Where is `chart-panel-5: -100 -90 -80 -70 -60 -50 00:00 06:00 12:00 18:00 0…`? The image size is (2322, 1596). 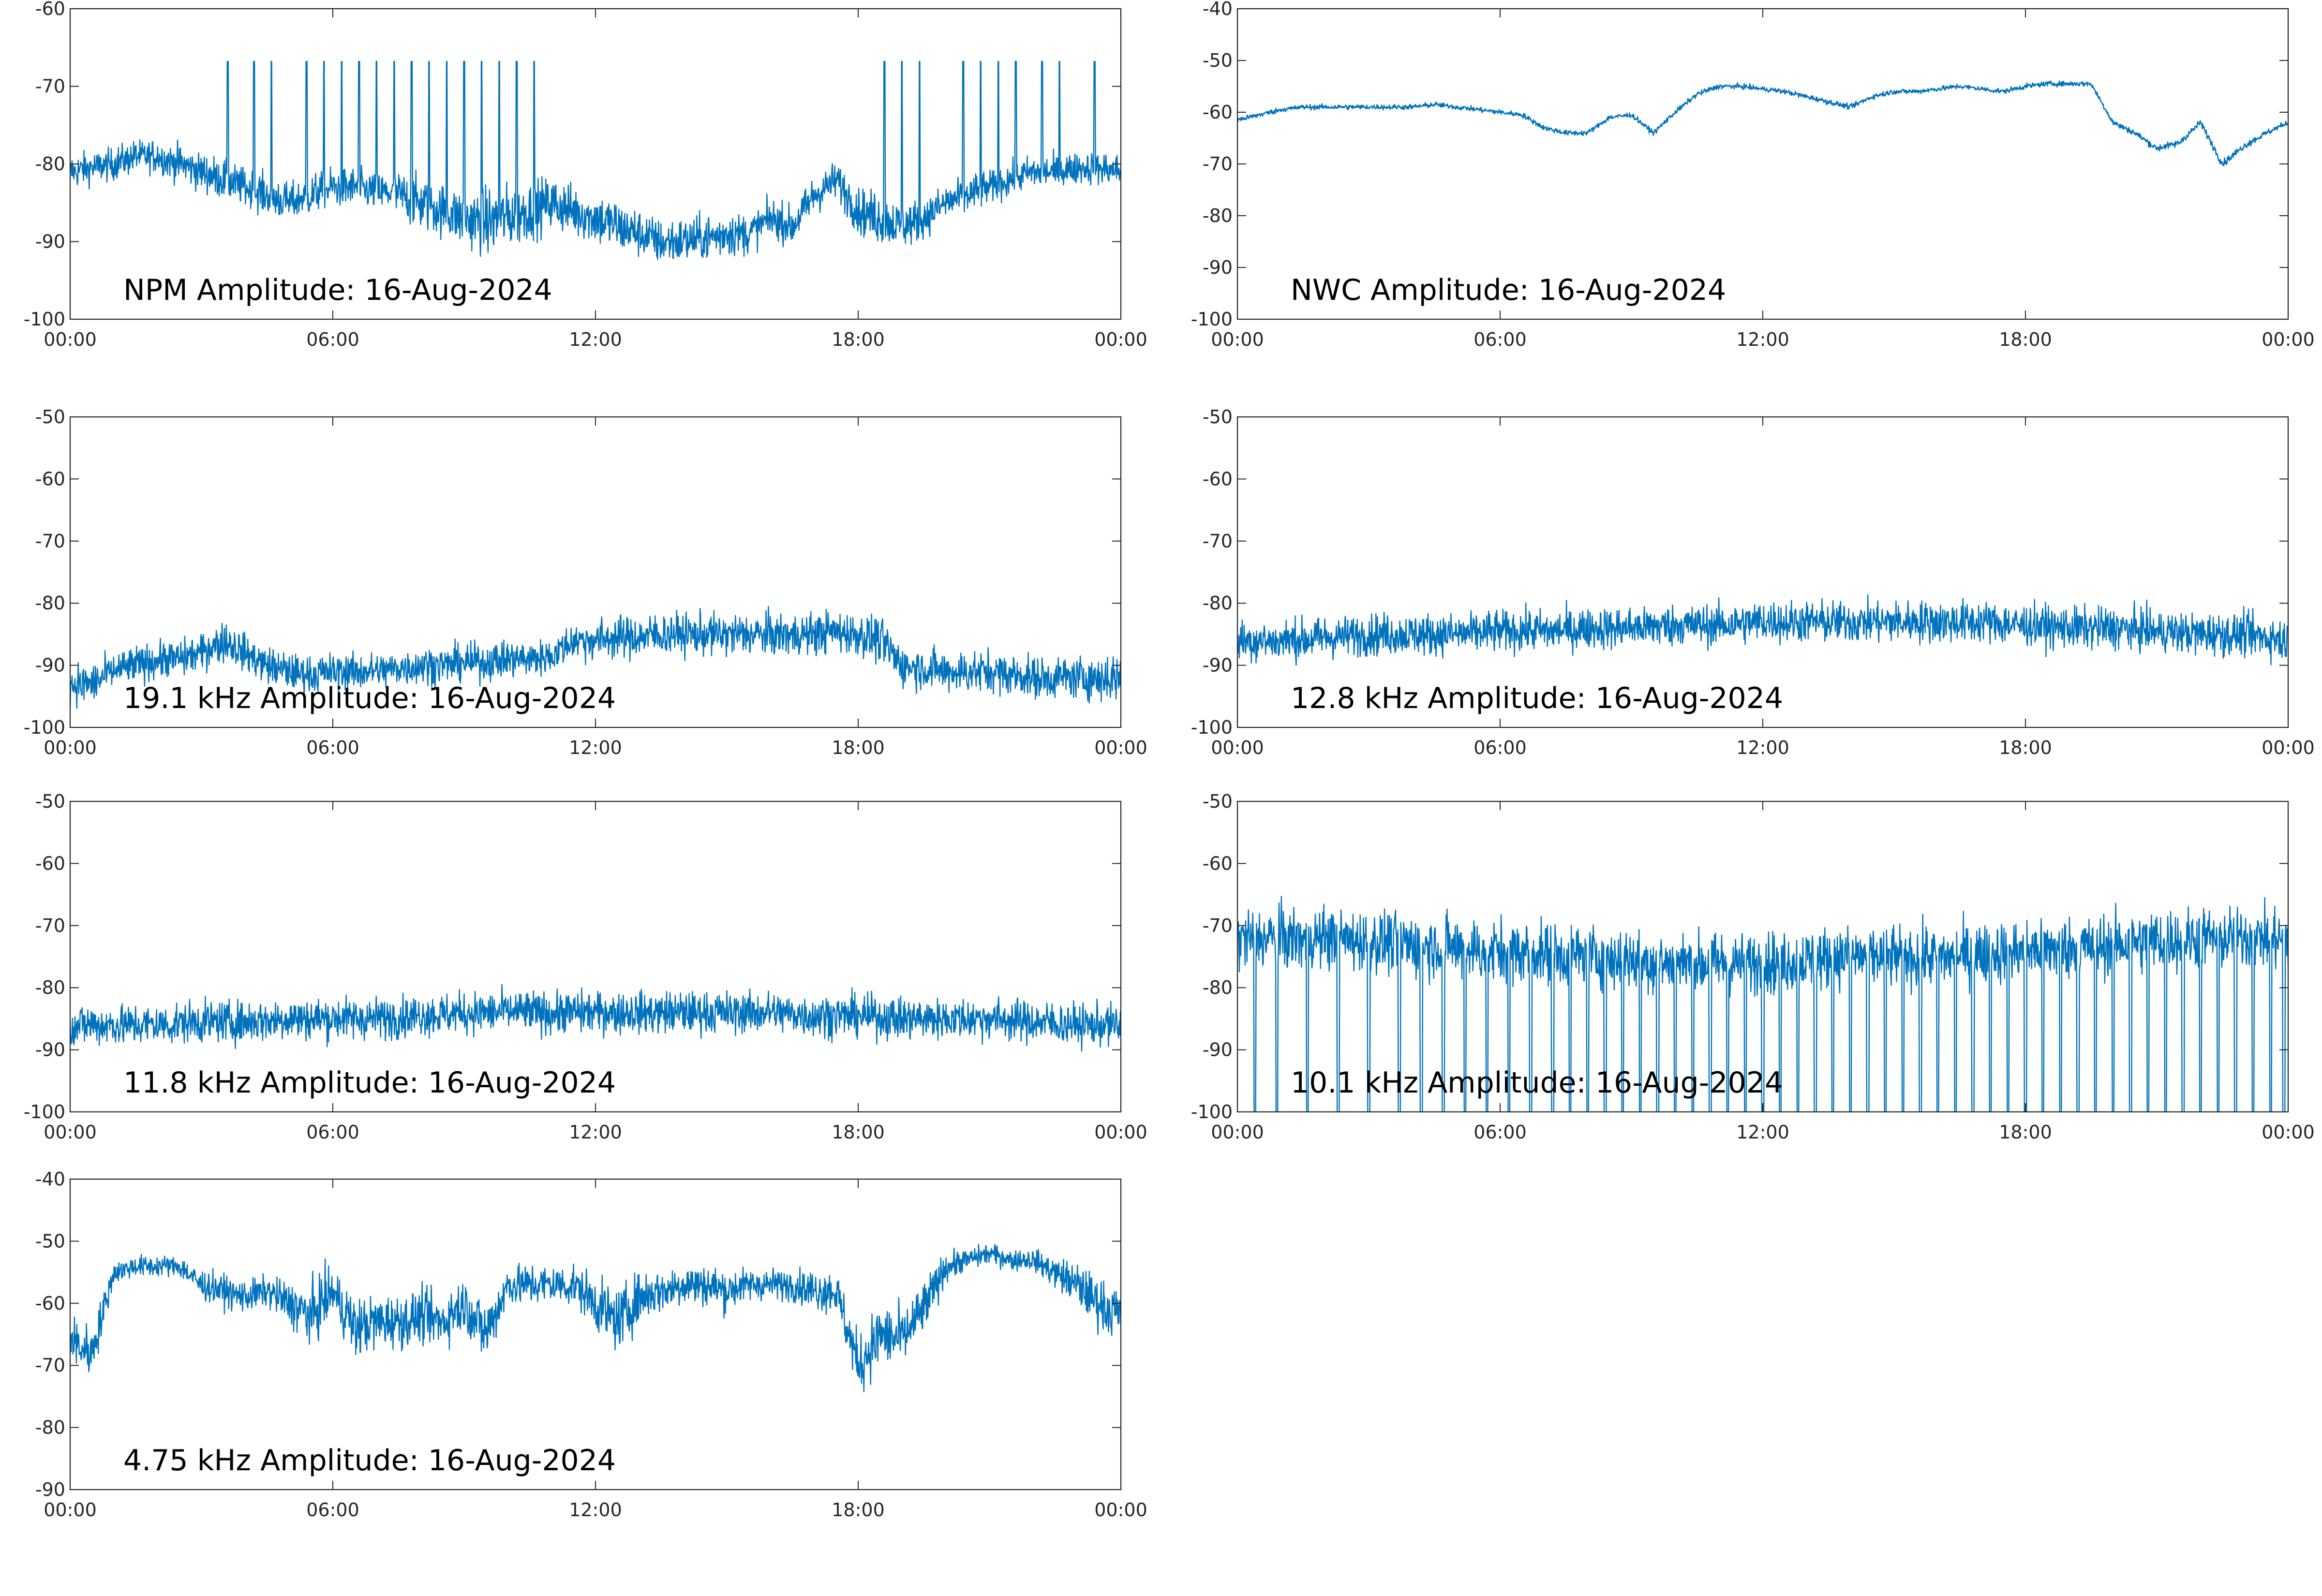 chart-panel-5: -100 -90 -80 -70 -60 -50 00:00 06:00 12:00 18:00 0… is located at coordinates (585, 967).